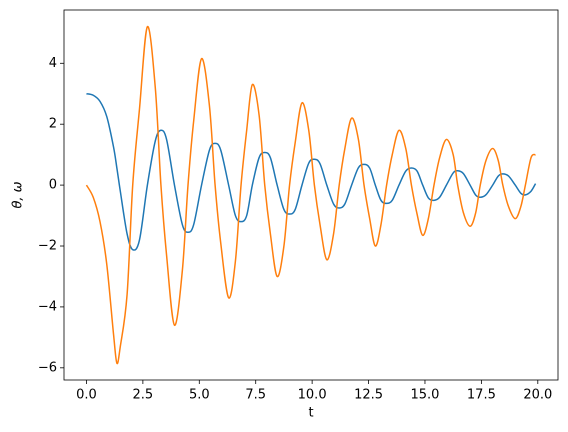  I want to click on y-tick-label: −4, so click(47, 306).